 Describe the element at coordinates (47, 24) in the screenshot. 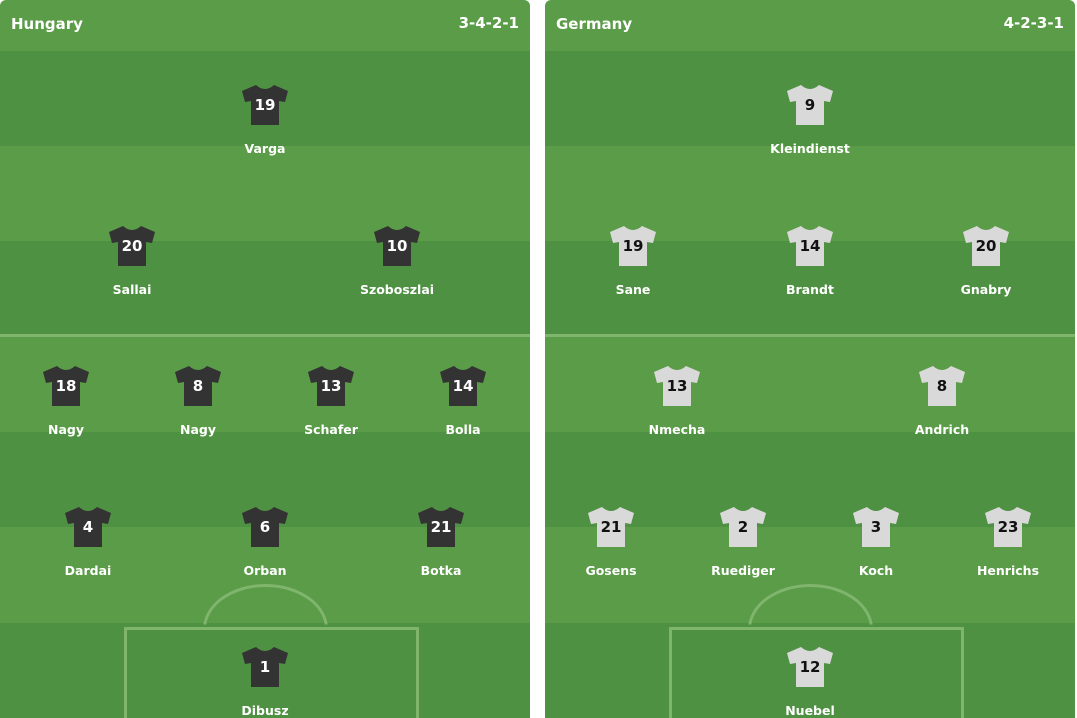

I see `team-name: Hungary` at that location.